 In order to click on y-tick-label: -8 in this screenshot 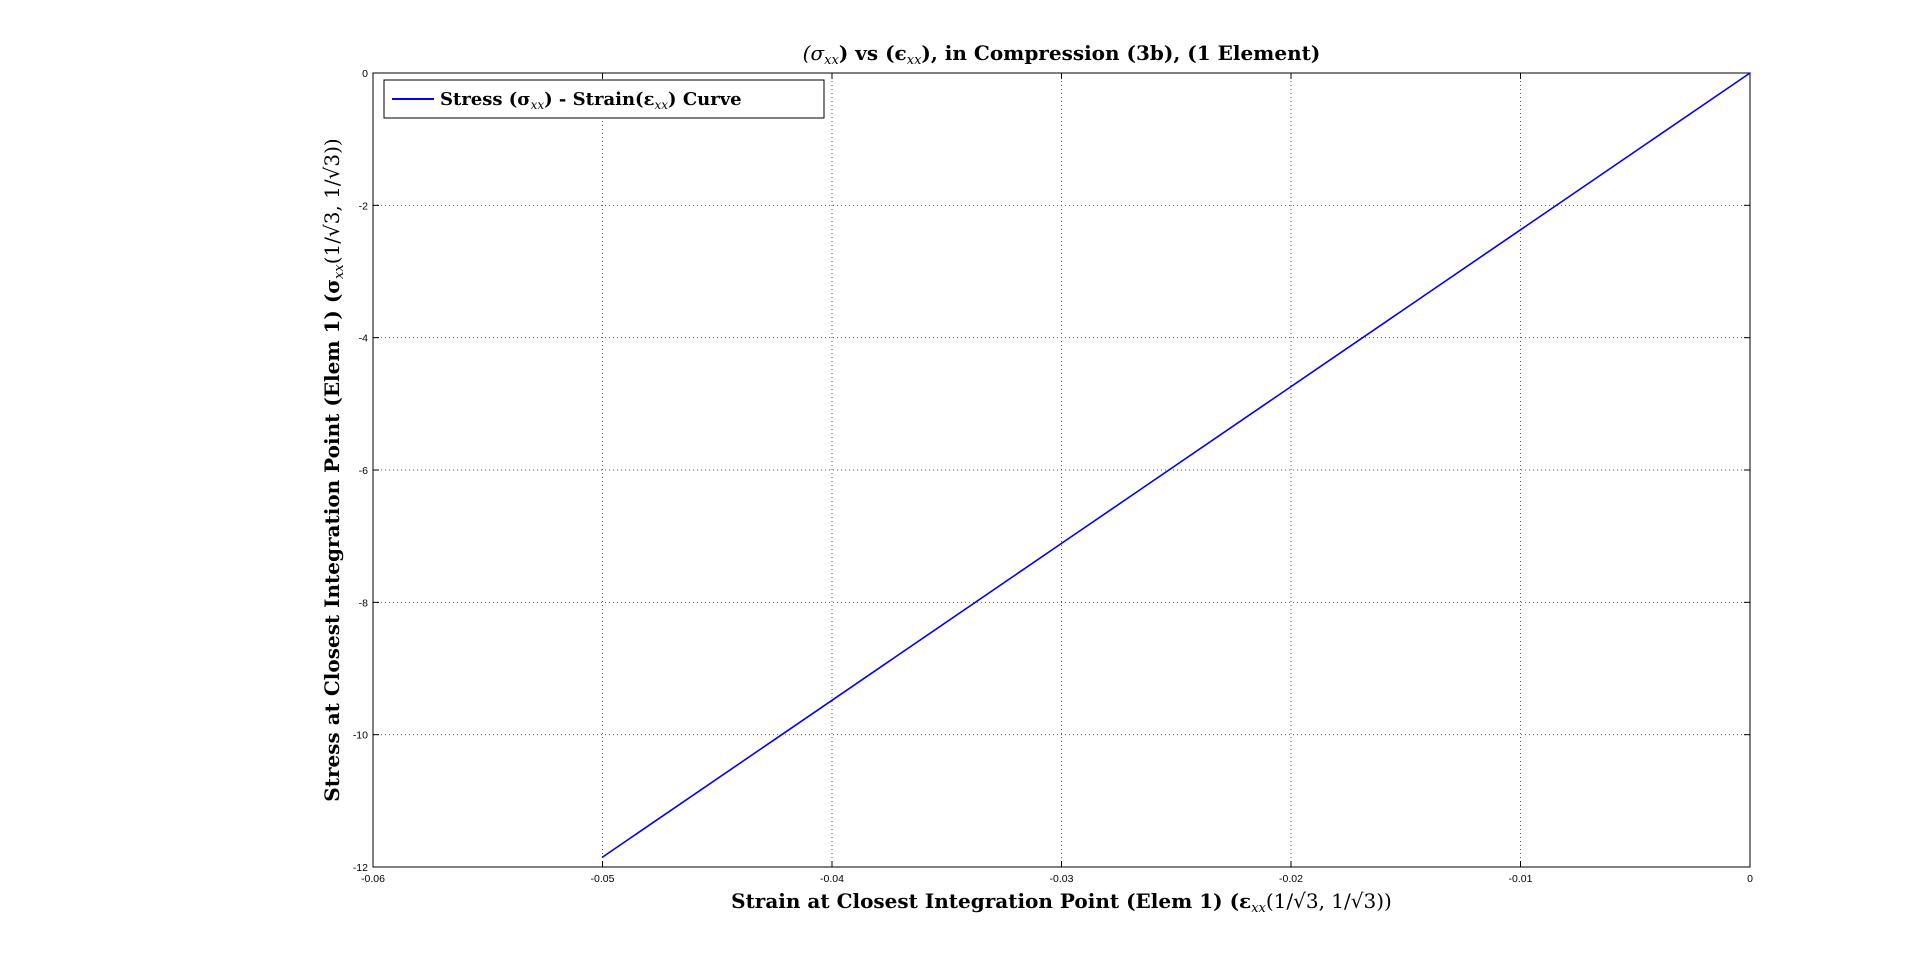, I will do `click(363, 603)`.